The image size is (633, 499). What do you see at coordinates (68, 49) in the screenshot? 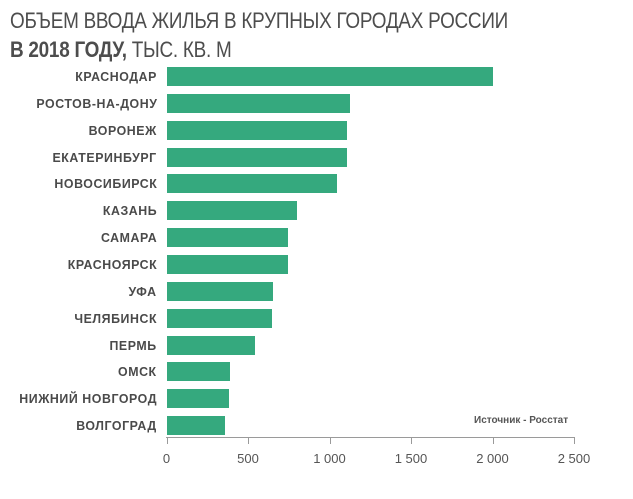
I see `chart-title-year: В 2018 ГОДУ,` at bounding box center [68, 49].